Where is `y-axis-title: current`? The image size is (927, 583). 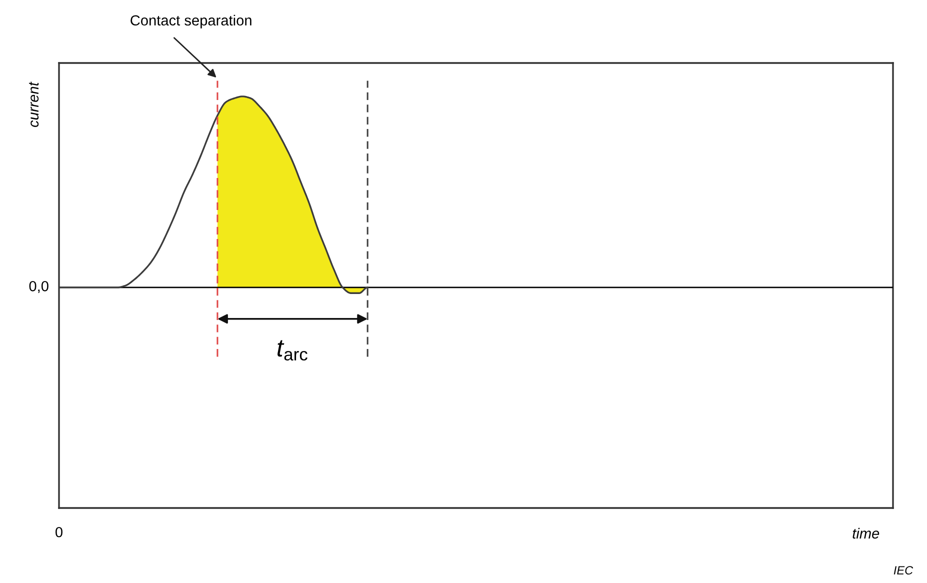
y-axis-title: current is located at coordinates (34, 105).